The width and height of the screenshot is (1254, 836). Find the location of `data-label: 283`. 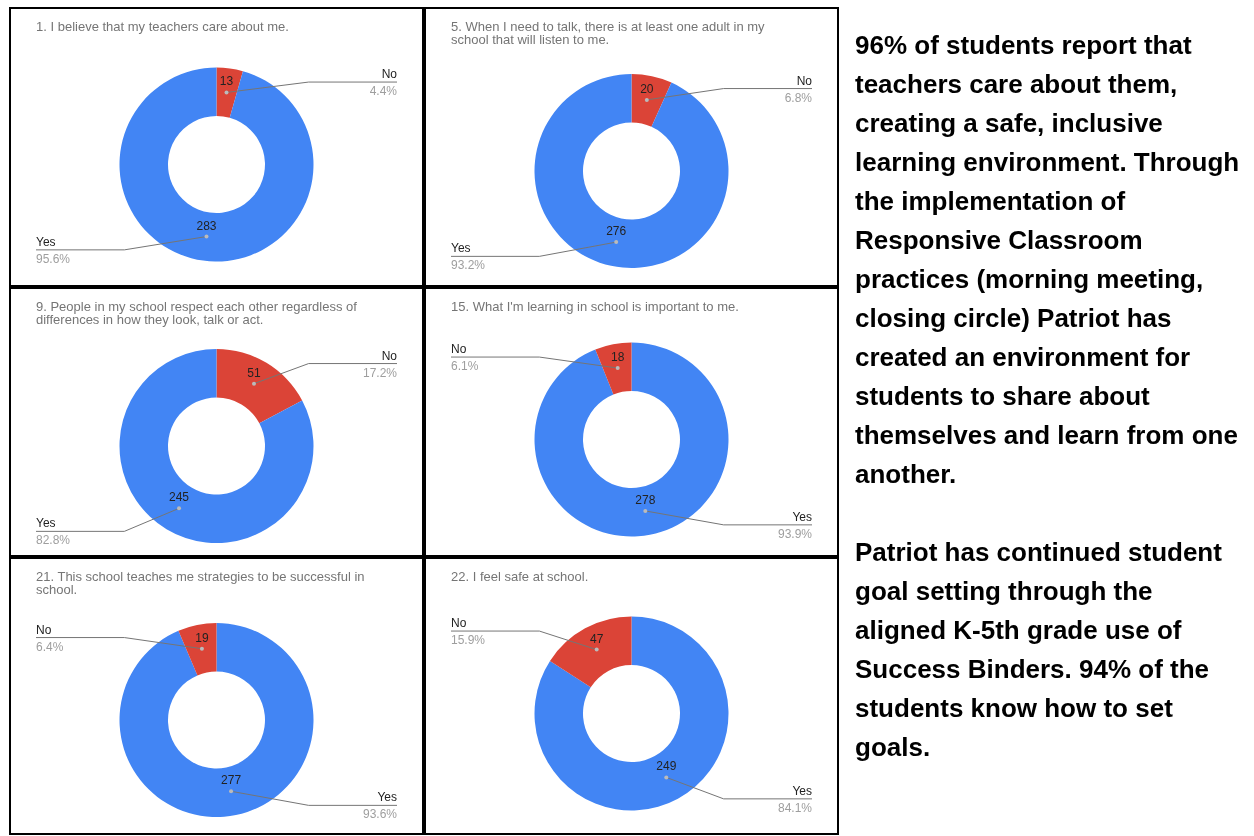

data-label: 283 is located at coordinates (206, 225).